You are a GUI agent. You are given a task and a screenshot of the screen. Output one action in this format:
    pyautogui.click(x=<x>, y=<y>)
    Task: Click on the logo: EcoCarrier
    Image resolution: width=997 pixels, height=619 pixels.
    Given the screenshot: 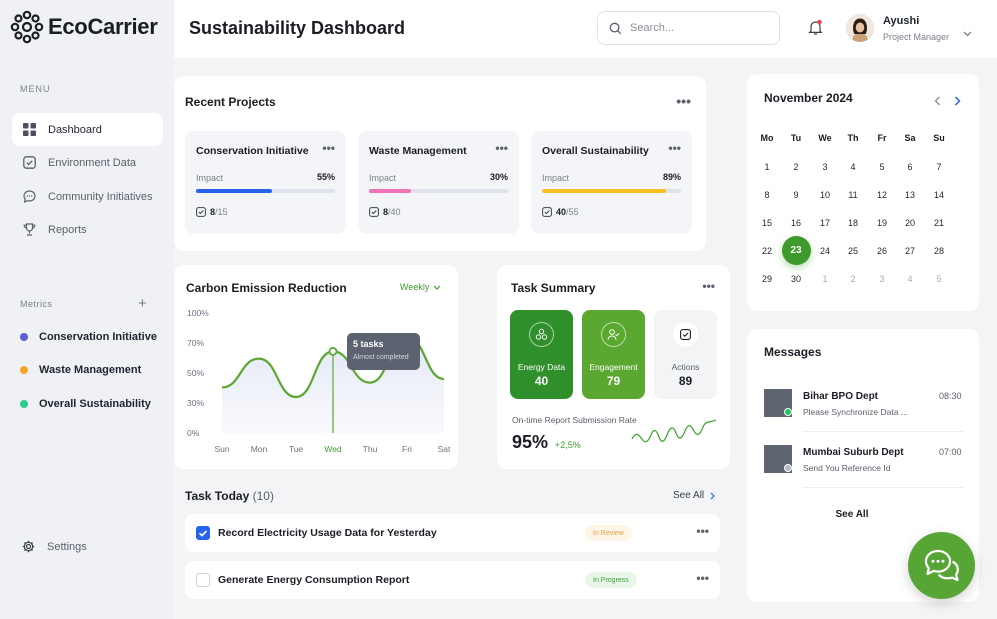 What is the action you would take?
    pyautogui.click(x=84, y=27)
    